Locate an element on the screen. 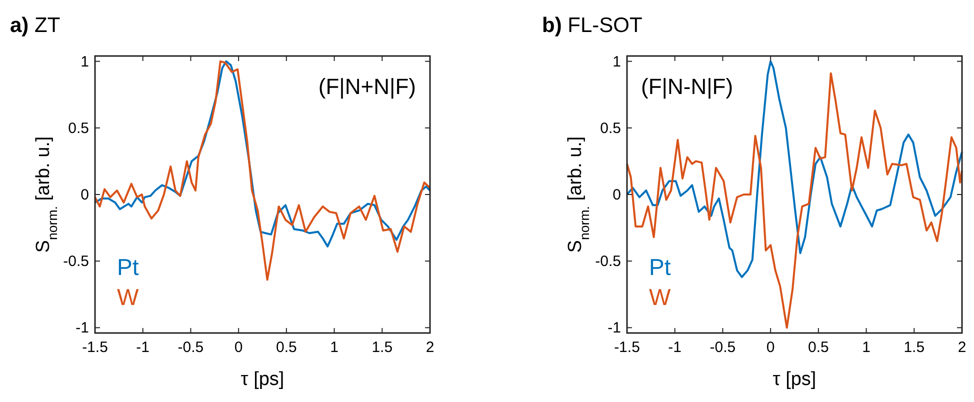 The width and height of the screenshot is (974, 402). chart-title: b) FL-SOT is located at coordinates (592, 25).